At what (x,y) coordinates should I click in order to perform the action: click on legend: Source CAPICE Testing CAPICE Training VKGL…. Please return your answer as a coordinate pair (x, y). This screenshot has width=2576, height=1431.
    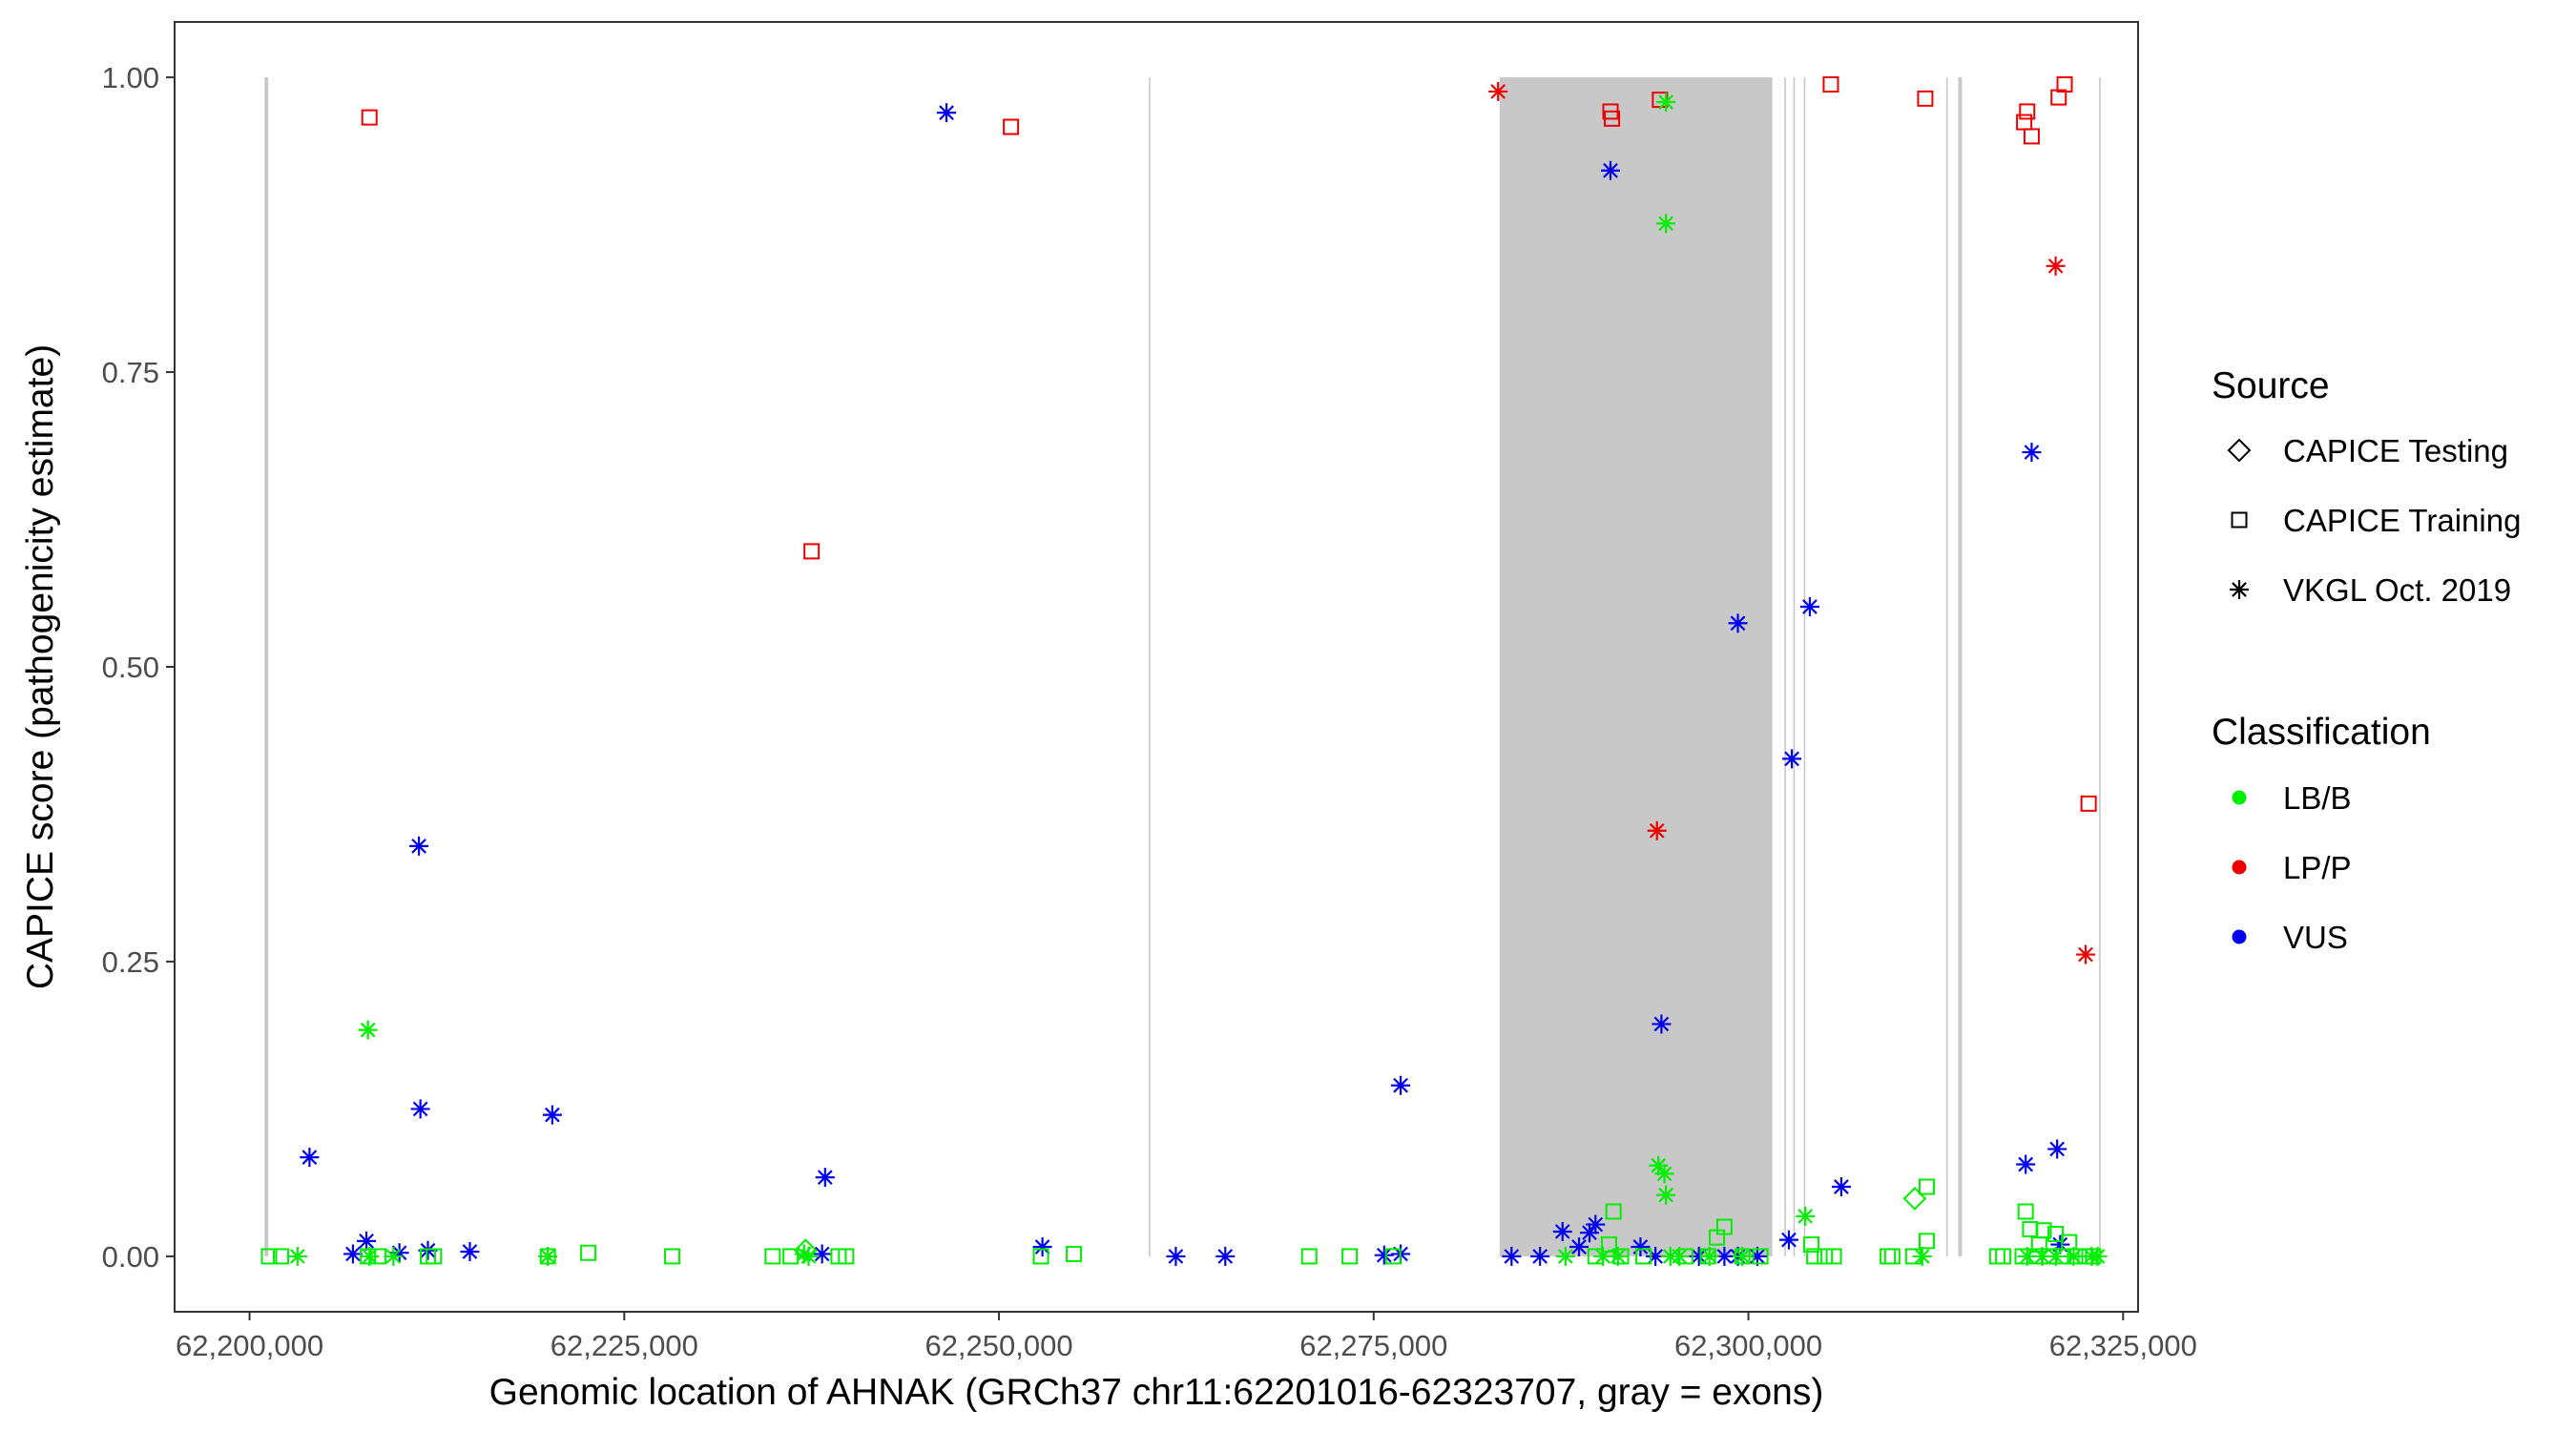
    Looking at the image, I should click on (2366, 660).